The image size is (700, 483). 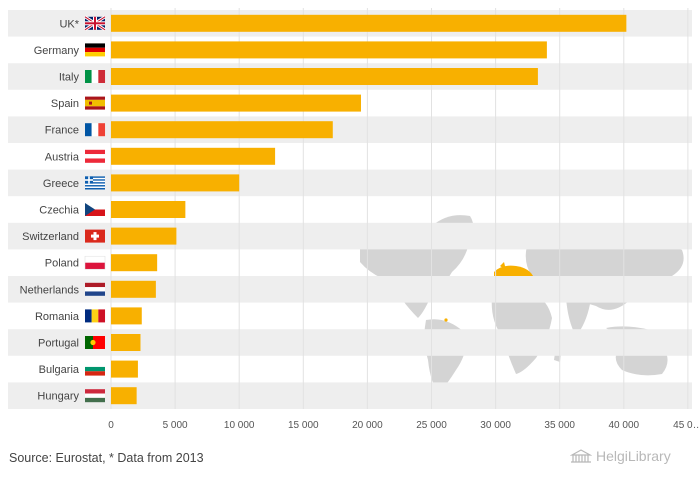 What do you see at coordinates (62, 157) in the screenshot?
I see `category-label: Austria` at bounding box center [62, 157].